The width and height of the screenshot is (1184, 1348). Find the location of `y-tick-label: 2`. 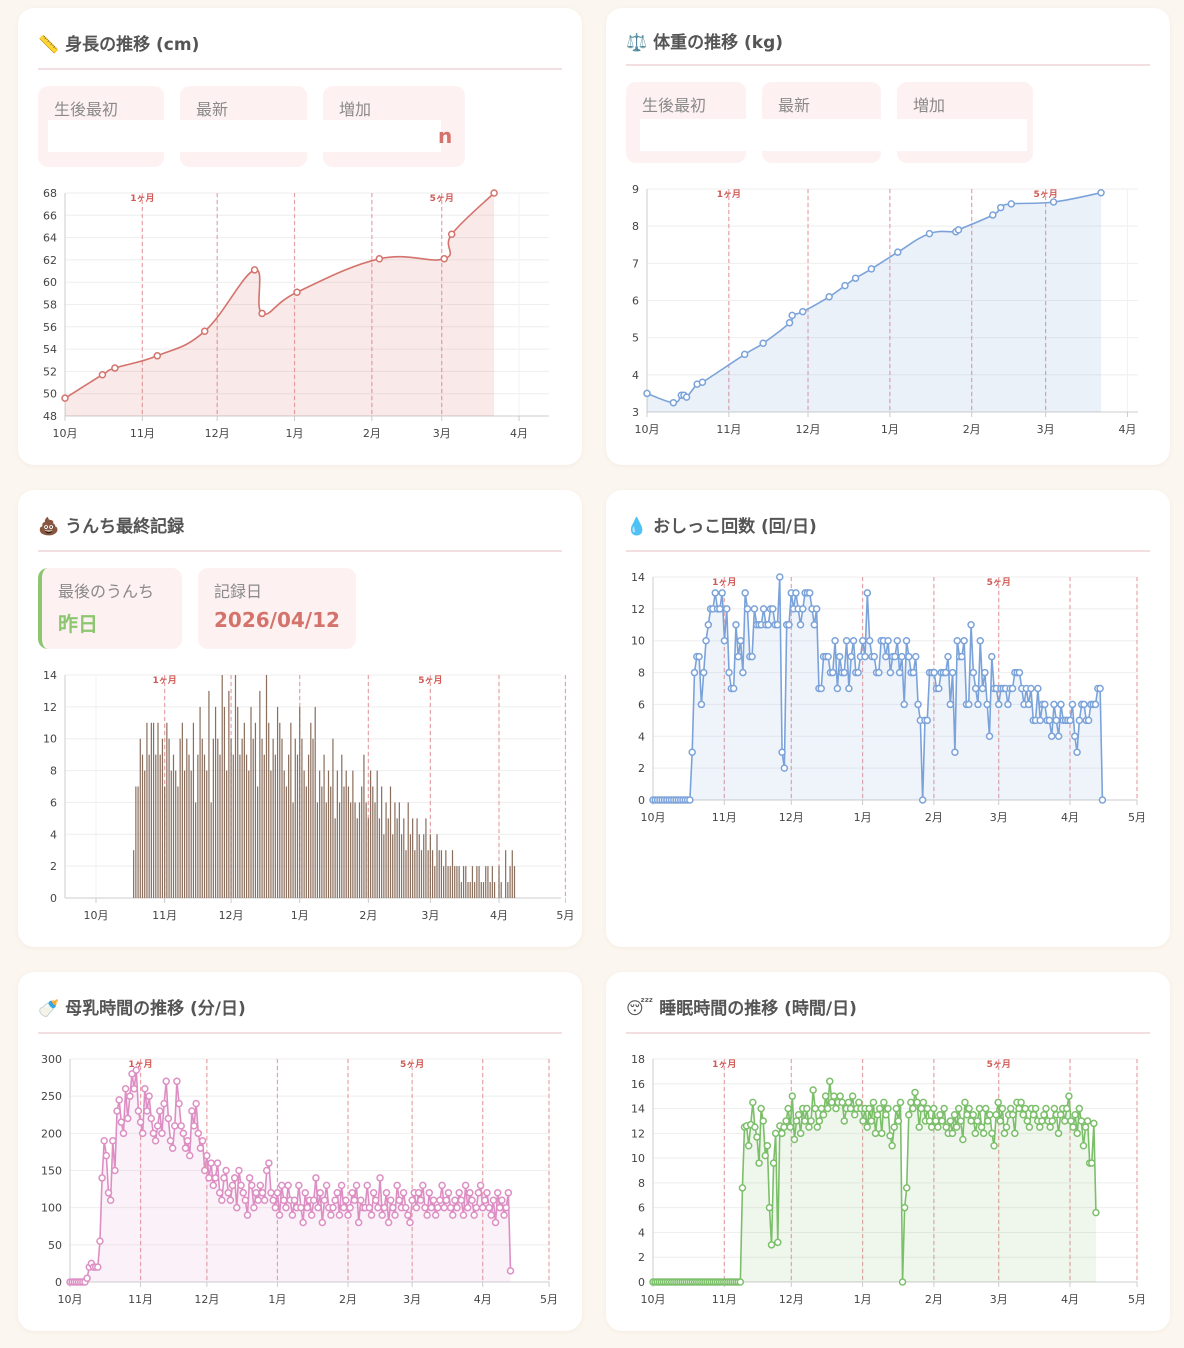

y-tick-label: 2 is located at coordinates (641, 768).